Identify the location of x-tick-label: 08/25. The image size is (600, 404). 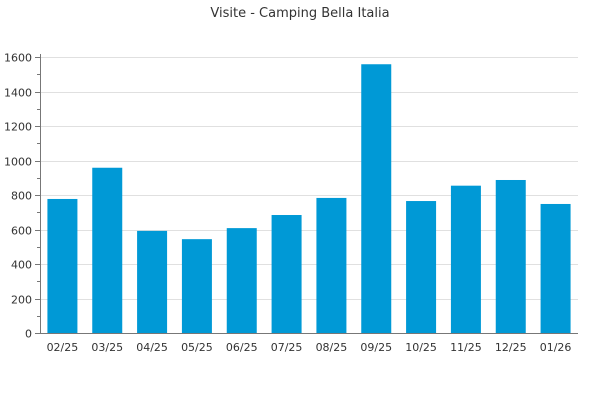
(332, 347).